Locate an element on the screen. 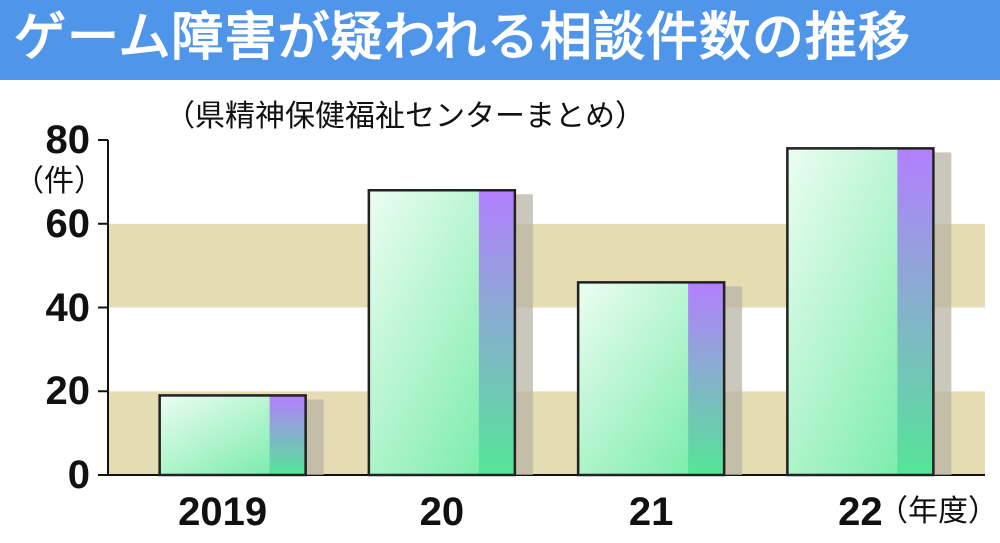 This screenshot has width=1000, height=543. y-axis-unit: （件） is located at coordinates (59, 181).